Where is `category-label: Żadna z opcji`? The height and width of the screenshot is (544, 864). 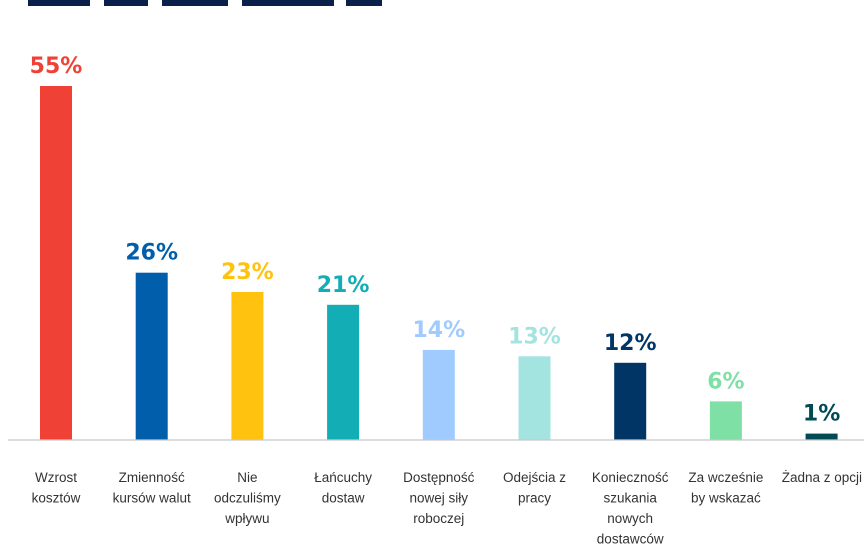
category-label: Żadna z opcji is located at coordinates (822, 477).